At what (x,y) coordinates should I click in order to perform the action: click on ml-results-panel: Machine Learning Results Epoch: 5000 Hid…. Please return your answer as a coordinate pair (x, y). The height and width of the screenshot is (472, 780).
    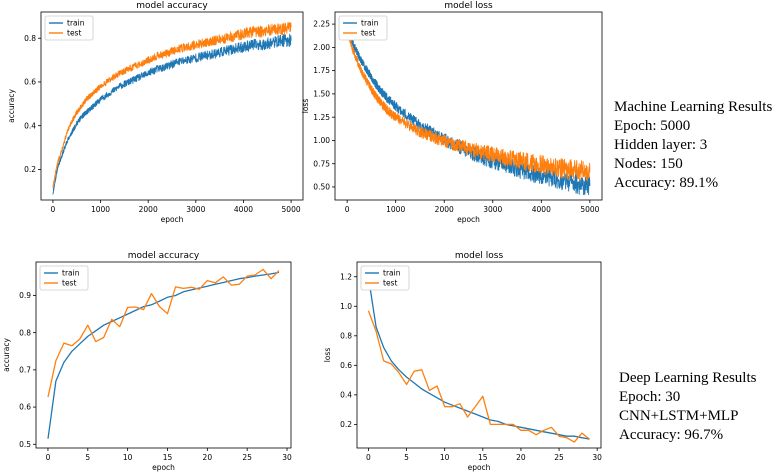
    Looking at the image, I should click on (693, 145).